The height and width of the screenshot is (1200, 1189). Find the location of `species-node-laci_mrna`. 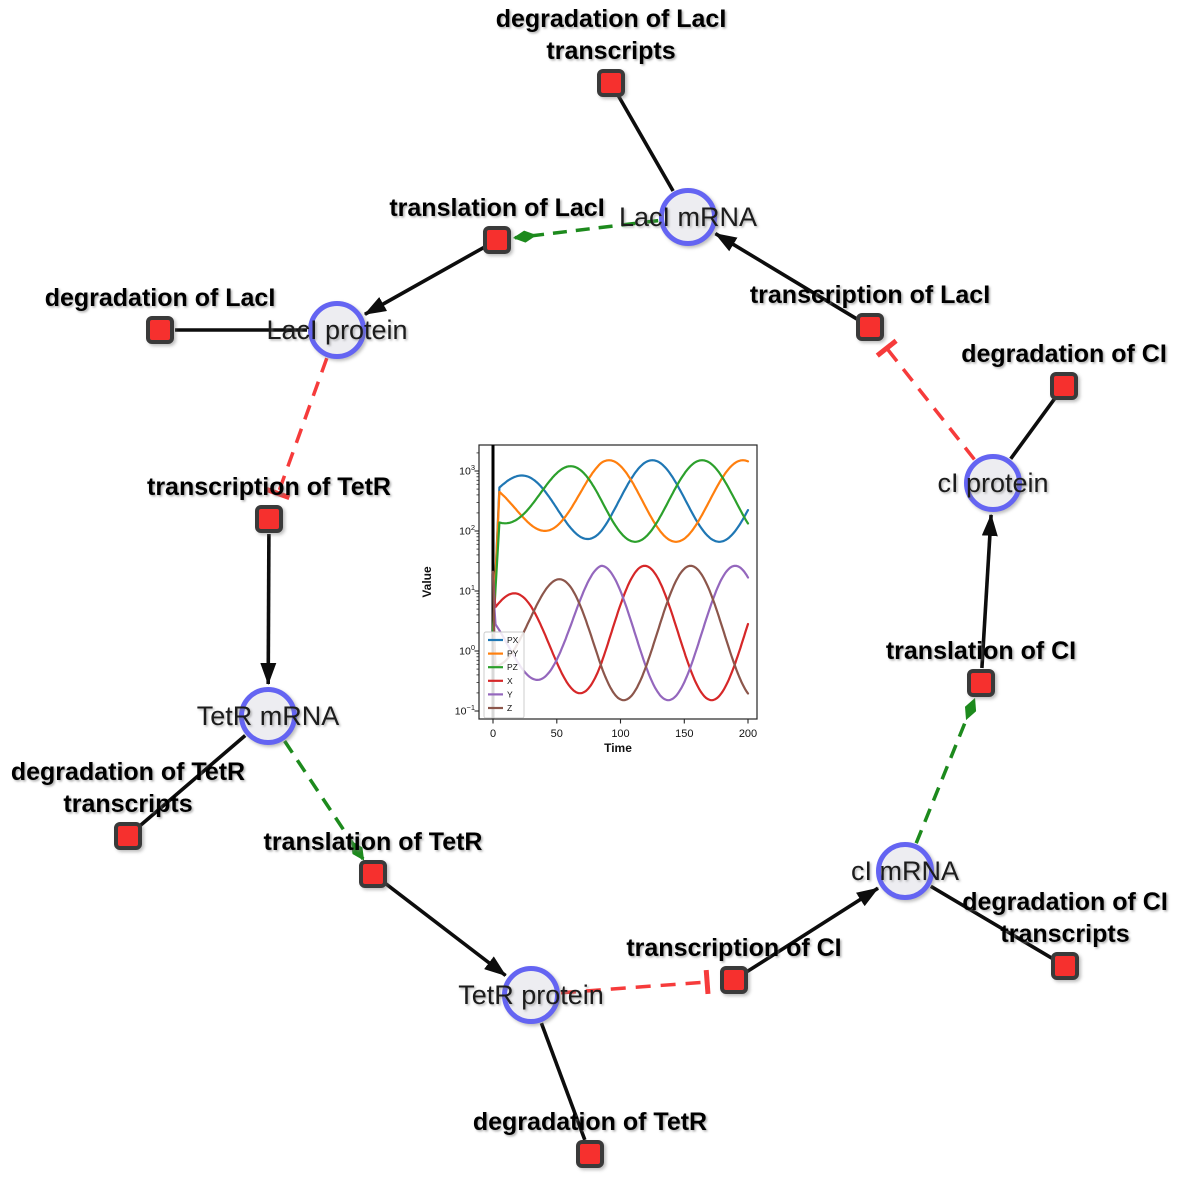

species-node-laci_mrna is located at coordinates (688, 217).